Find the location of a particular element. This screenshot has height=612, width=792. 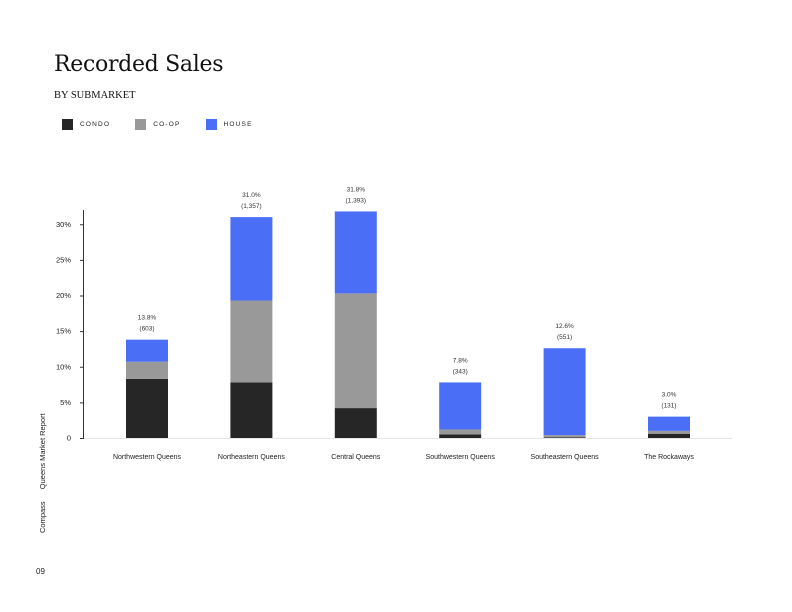

chart-legend: CONDO CO-OP HOUSE is located at coordinates (170, 124).